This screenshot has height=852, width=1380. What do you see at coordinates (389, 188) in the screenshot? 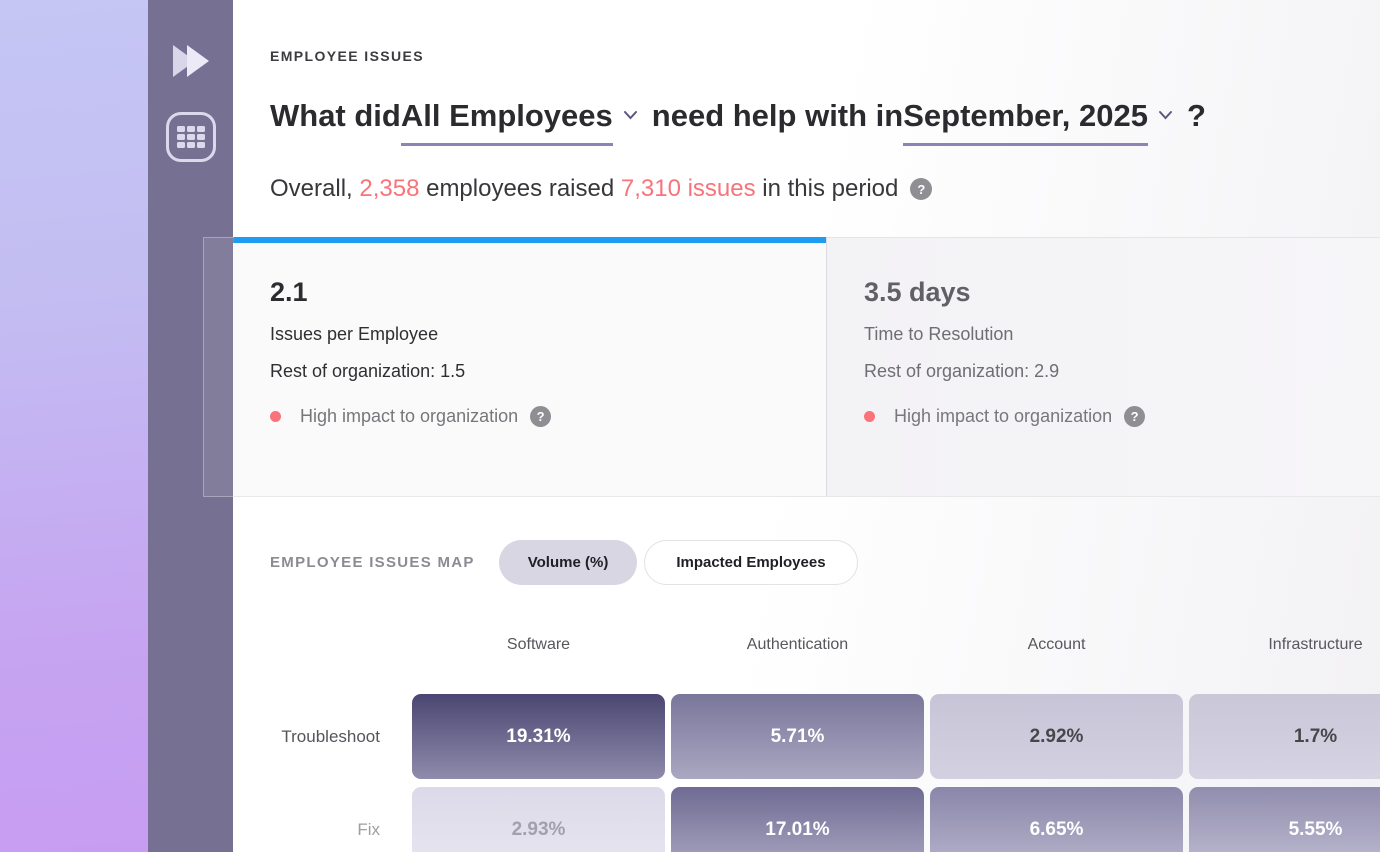
I see `employees-count: 2,358` at bounding box center [389, 188].